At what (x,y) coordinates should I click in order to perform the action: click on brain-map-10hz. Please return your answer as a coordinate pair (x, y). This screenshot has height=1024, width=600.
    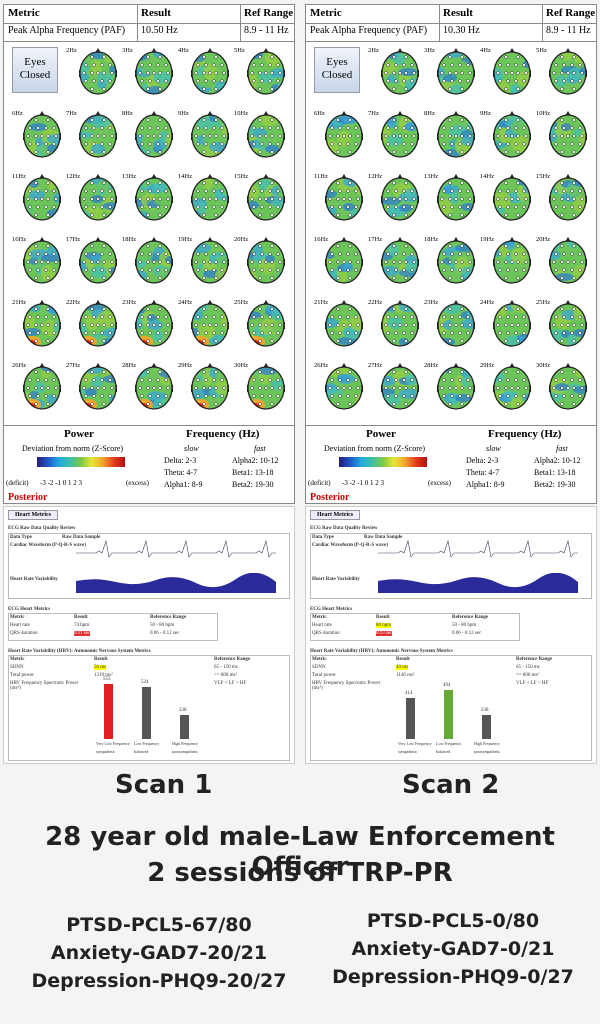
    Looking at the image, I should click on (266, 135).